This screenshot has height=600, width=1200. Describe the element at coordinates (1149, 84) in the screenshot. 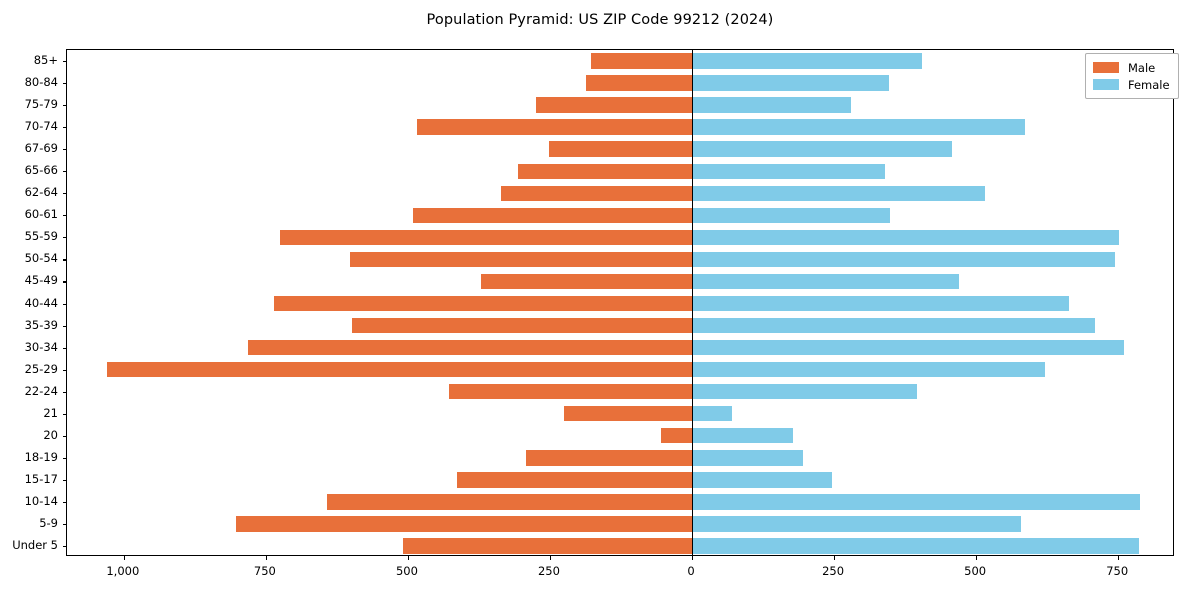

I see `legend-label: Female` at that location.